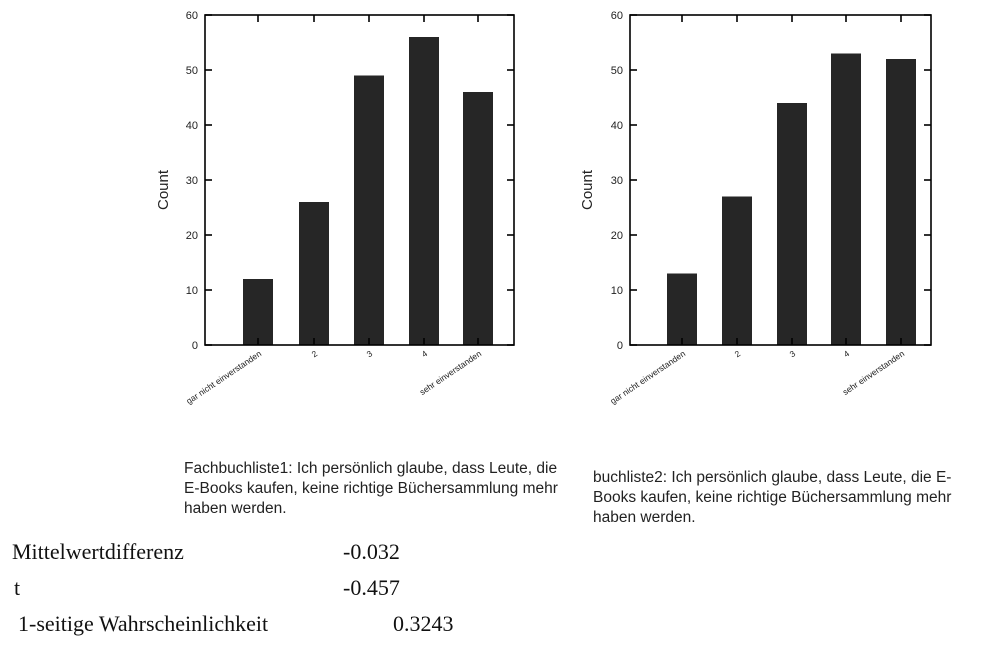  I want to click on stat-value: -0.032, so click(371, 551).